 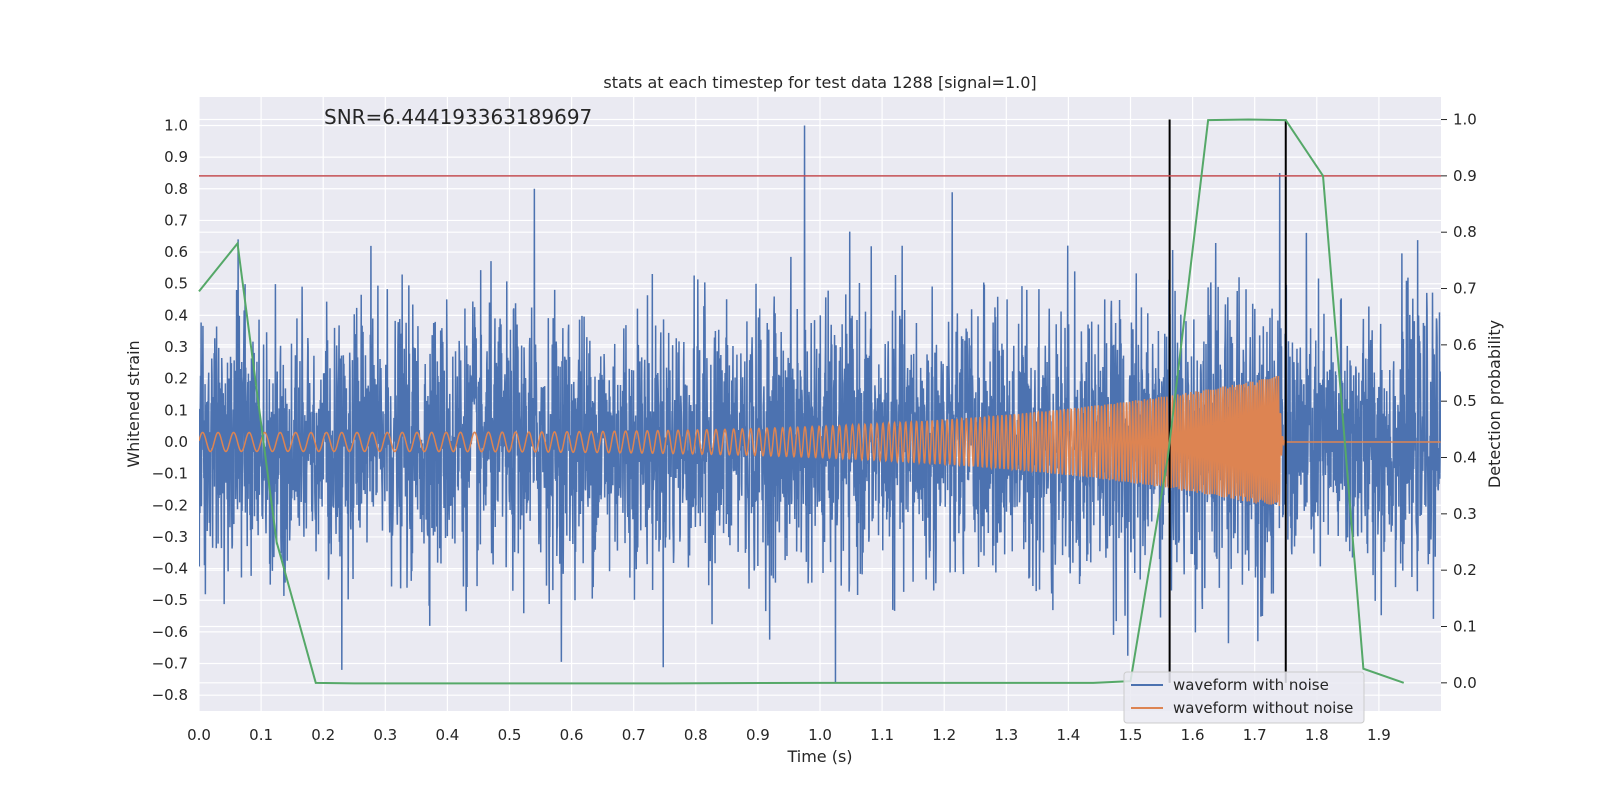 What do you see at coordinates (133, 403) in the screenshot?
I see `y-axis-title: Whitened strain` at bounding box center [133, 403].